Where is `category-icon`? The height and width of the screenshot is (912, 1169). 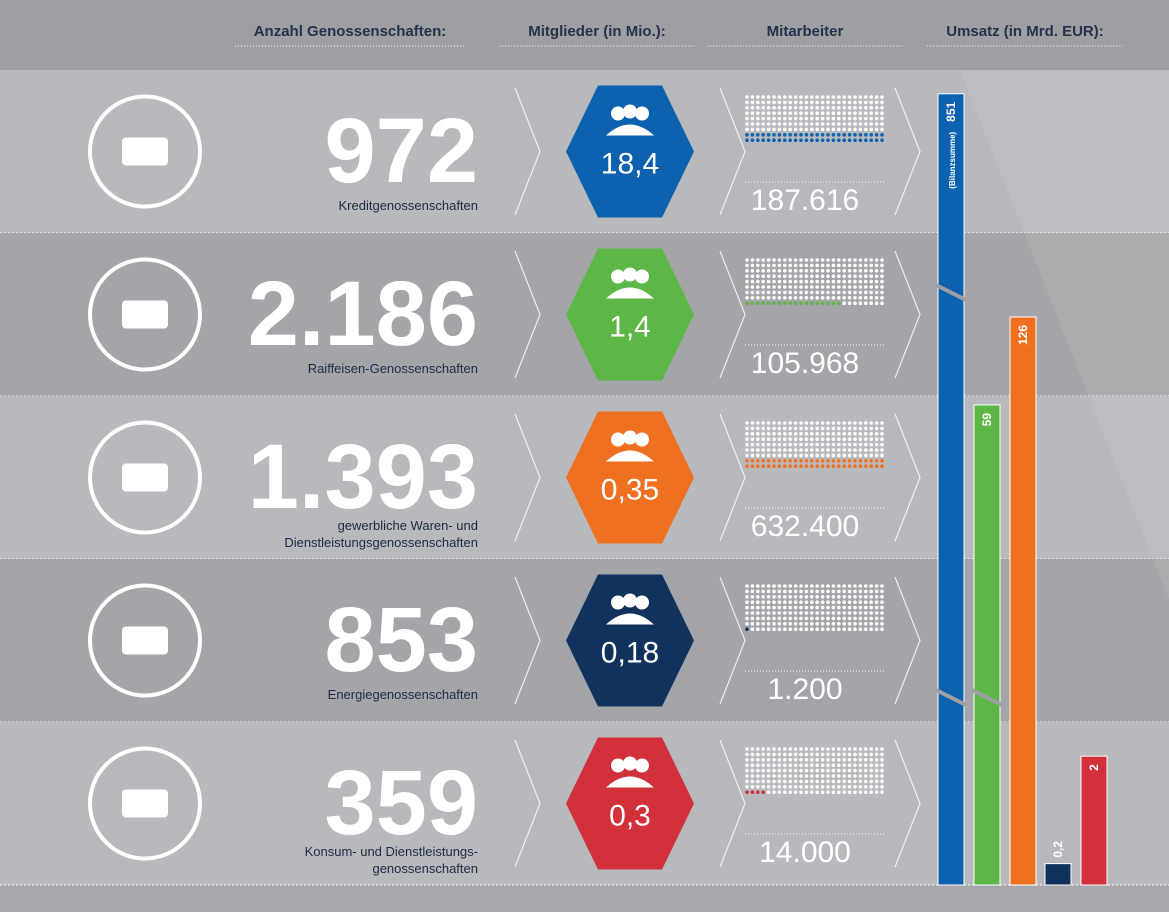
category-icon is located at coordinates (145, 640).